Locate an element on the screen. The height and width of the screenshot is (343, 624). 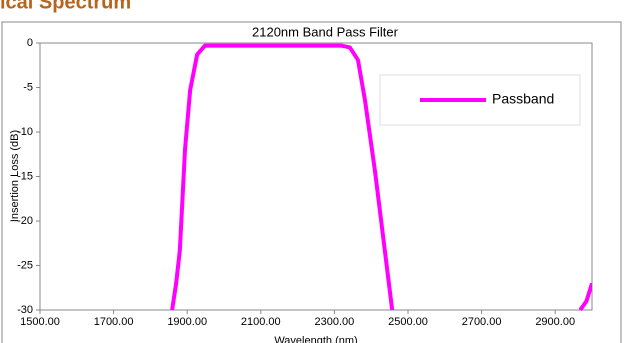
chart-title: 2120nm Band Pass Filter is located at coordinates (325, 31).